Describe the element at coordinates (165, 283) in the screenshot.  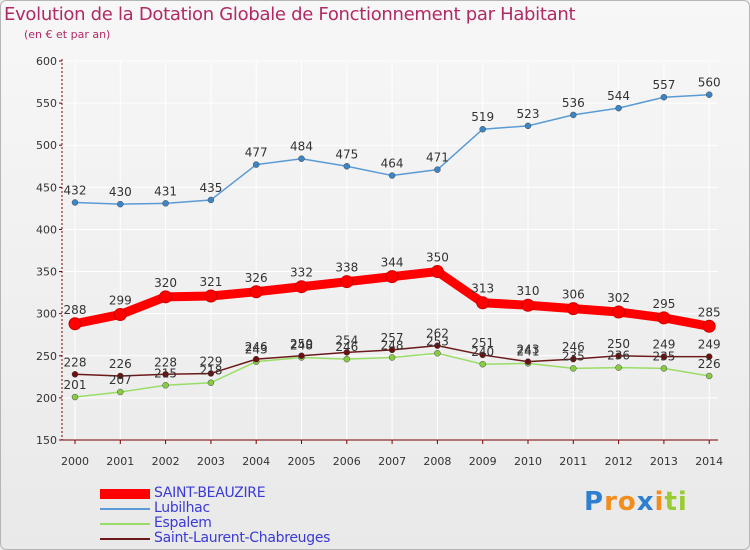
I see `data-label-saint-beauzire: 320` at that location.